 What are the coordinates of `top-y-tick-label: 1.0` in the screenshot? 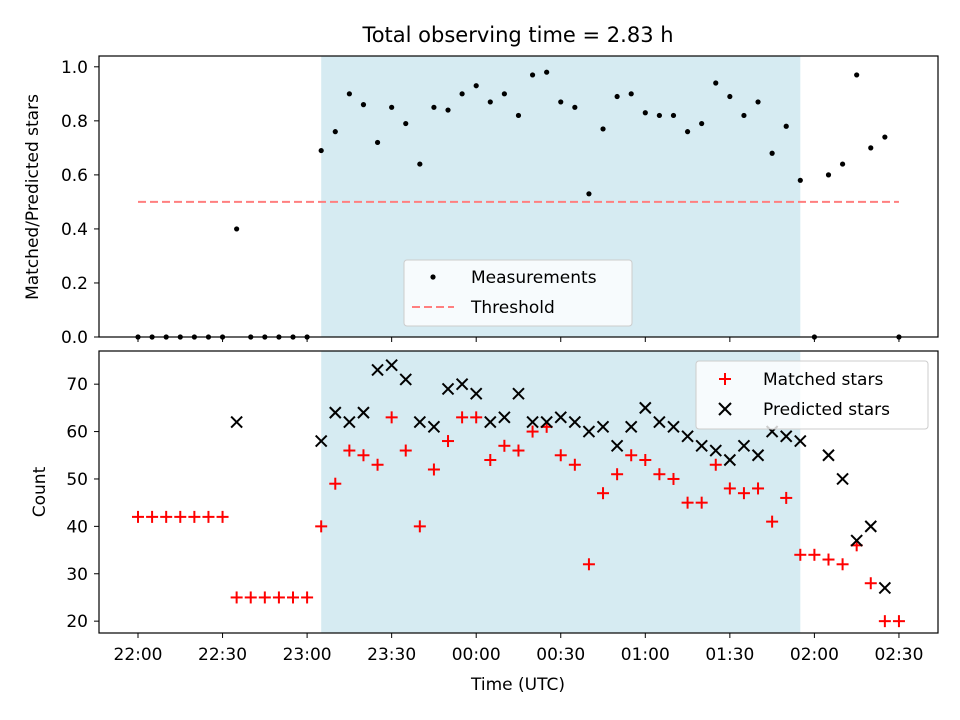 It's located at (74, 68).